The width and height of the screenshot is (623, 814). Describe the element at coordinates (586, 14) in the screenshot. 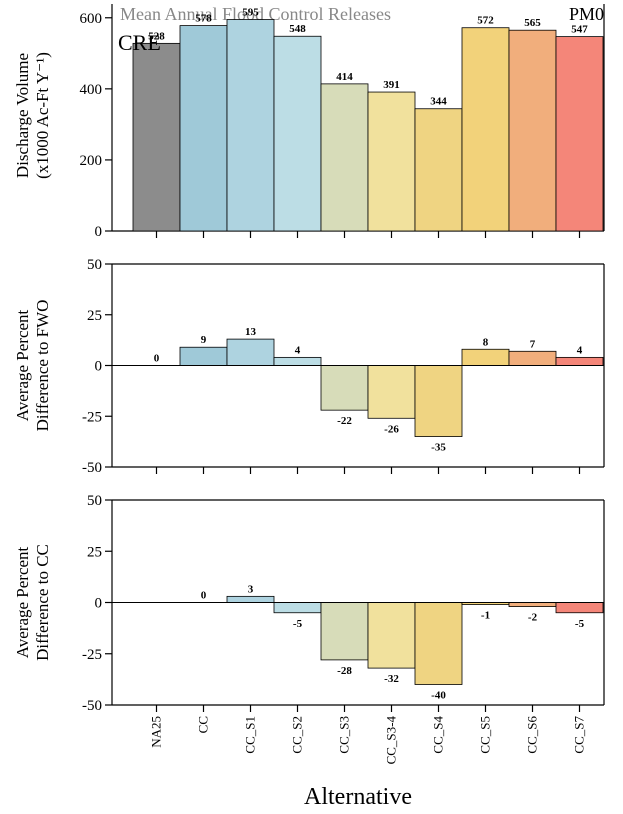

I see `chart-header-code: PM0` at that location.